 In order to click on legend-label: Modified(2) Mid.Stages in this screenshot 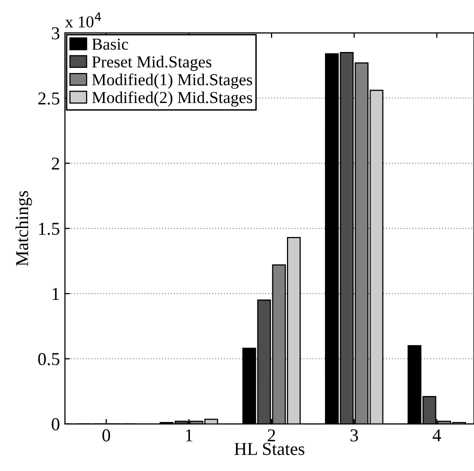, I will do `click(172, 99)`.